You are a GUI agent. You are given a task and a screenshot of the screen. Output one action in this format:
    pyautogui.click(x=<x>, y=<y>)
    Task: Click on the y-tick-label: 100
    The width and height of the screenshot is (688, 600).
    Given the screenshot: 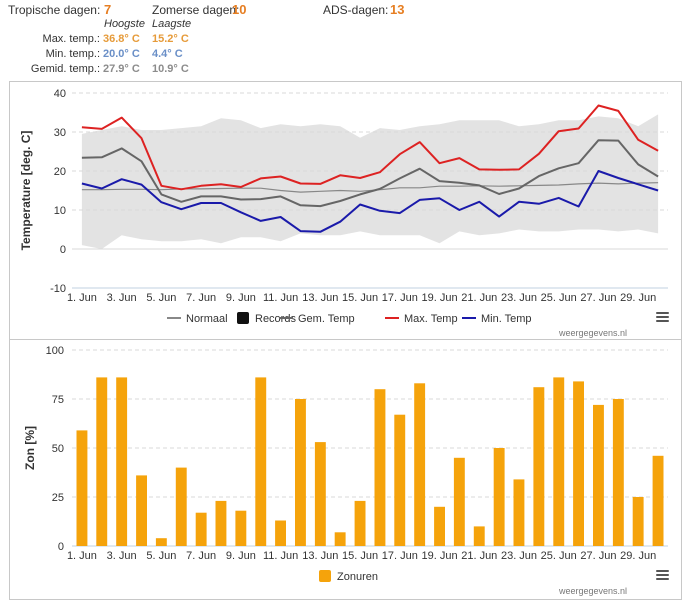 What is the action you would take?
    pyautogui.click(x=55, y=351)
    